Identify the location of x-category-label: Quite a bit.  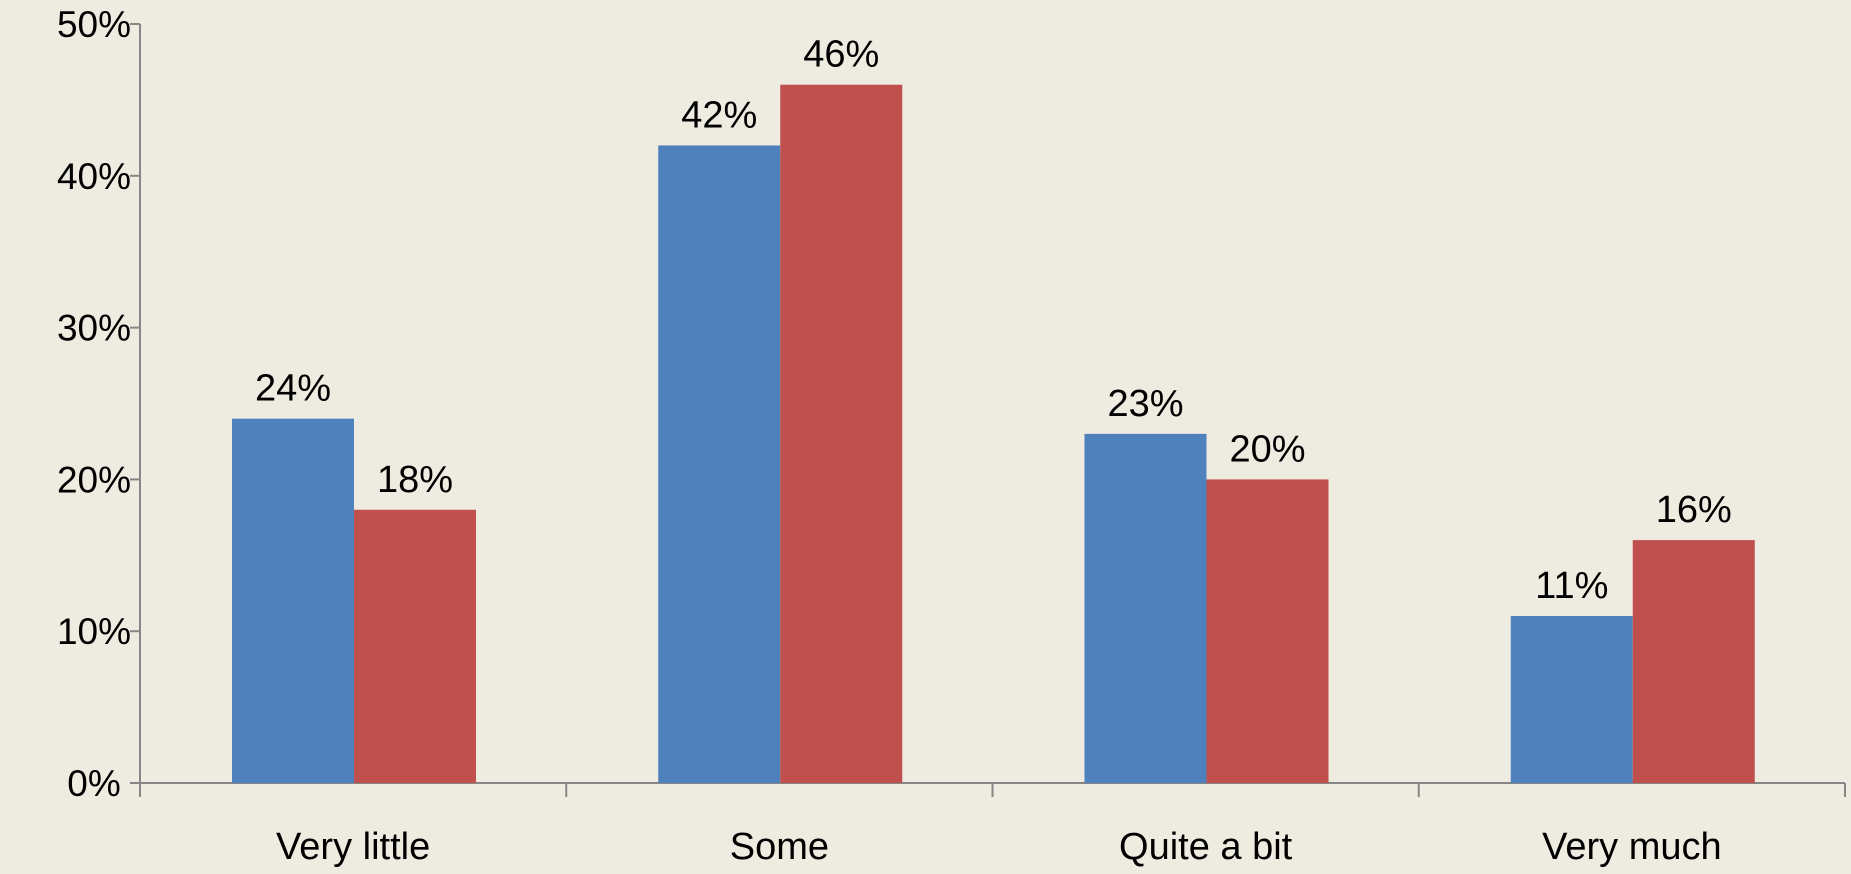
(1206, 847).